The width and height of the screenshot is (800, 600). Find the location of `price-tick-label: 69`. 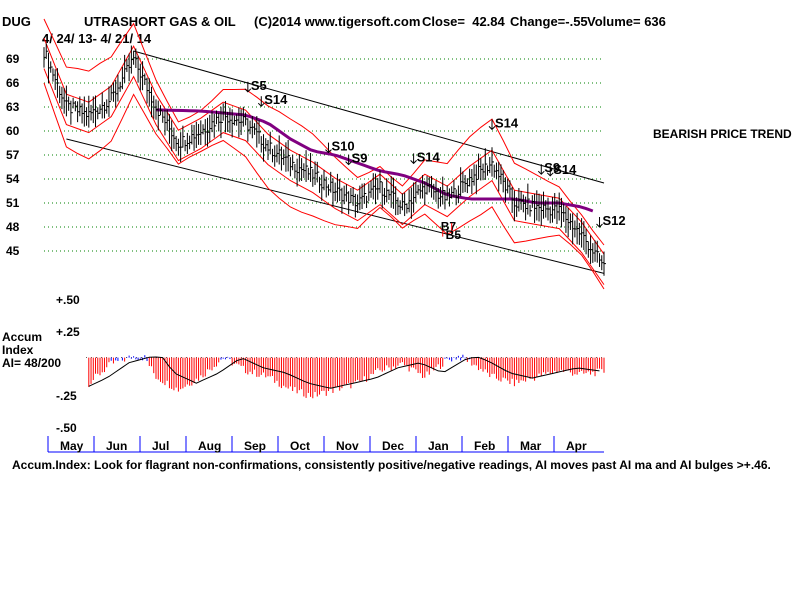

price-tick-label: 69 is located at coordinates (13, 59).